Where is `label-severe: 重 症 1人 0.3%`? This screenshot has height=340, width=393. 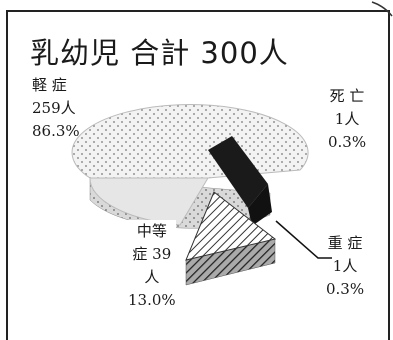
label-severe: 重 症 1人 0.3% is located at coordinates (345, 266).